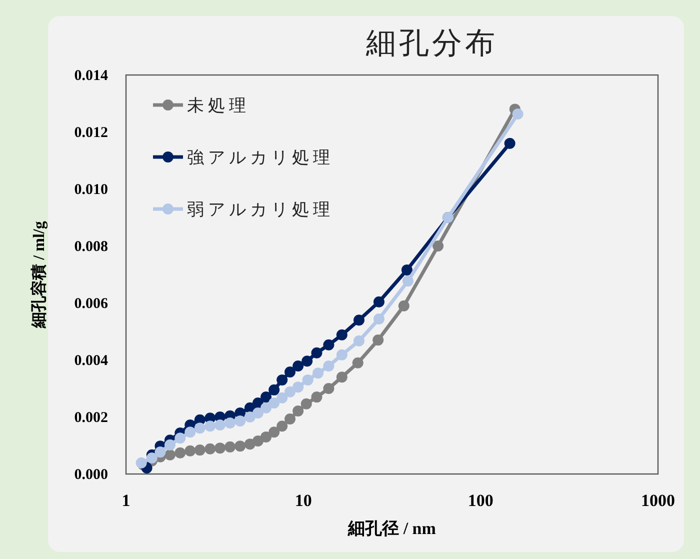 The width and height of the screenshot is (700, 559). What do you see at coordinates (126, 500) in the screenshot?
I see `x-tick-label: 1` at bounding box center [126, 500].